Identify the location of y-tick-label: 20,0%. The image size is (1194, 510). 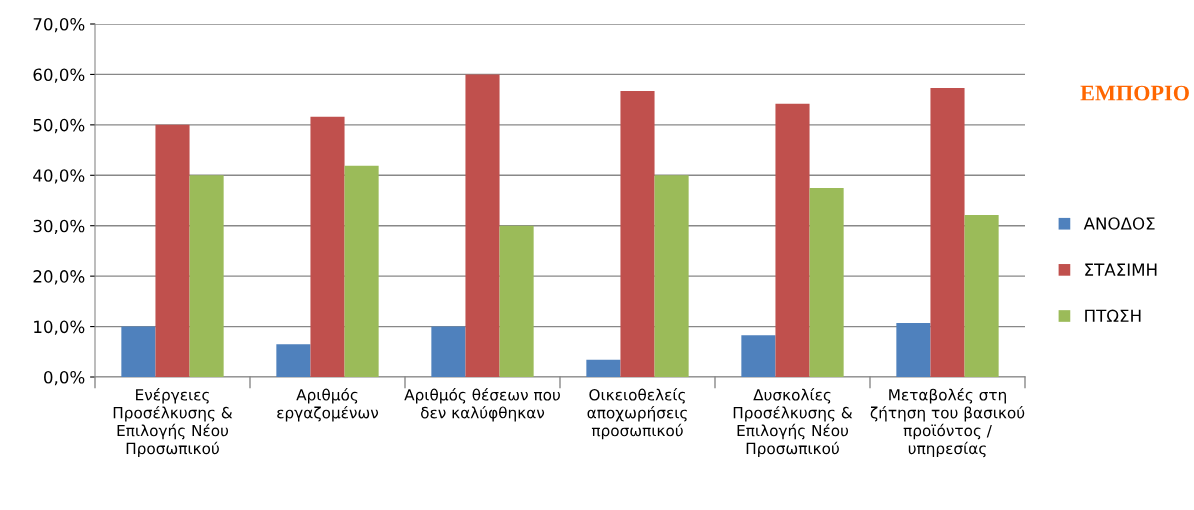
(59, 277).